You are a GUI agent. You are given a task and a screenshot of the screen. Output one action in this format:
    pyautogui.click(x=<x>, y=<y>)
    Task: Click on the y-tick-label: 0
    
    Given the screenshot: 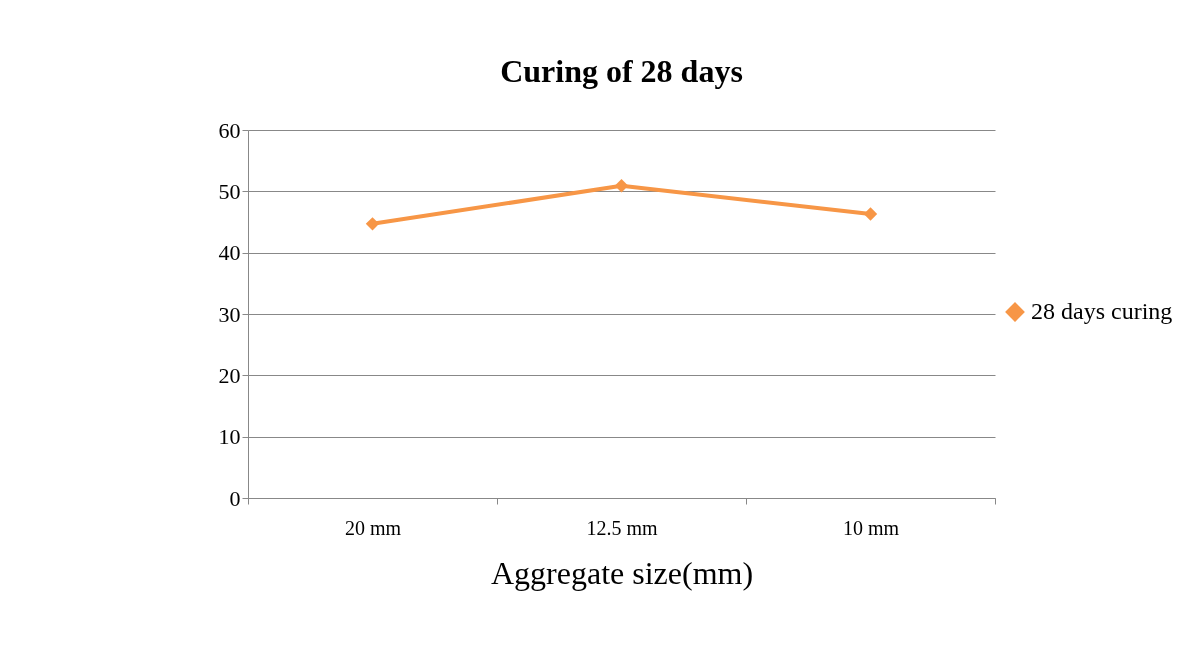 What is the action you would take?
    pyautogui.click(x=235, y=498)
    